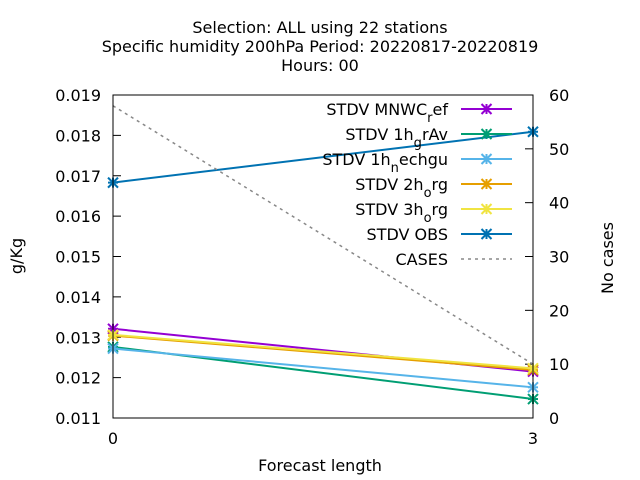  I want to click on y-tick-label: 0.019, so click(78, 95).